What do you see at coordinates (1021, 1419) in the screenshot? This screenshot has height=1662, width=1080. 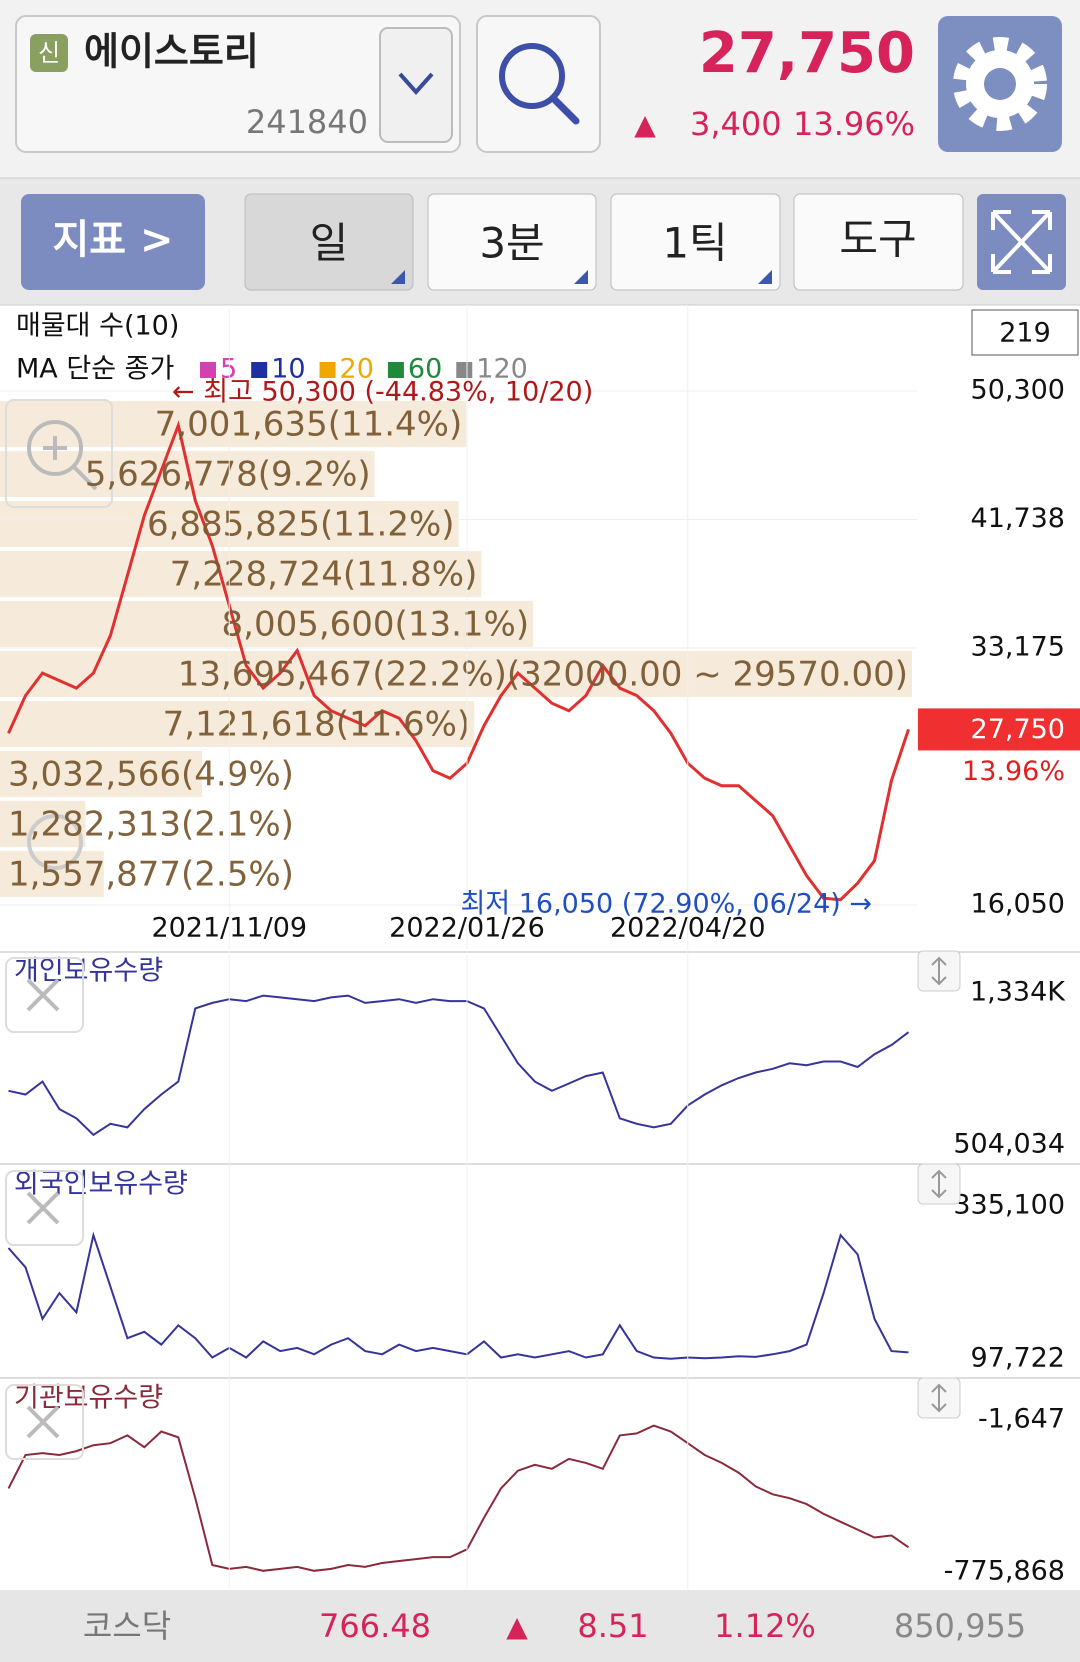 I see `y-tick-label: -1,647` at bounding box center [1021, 1419].